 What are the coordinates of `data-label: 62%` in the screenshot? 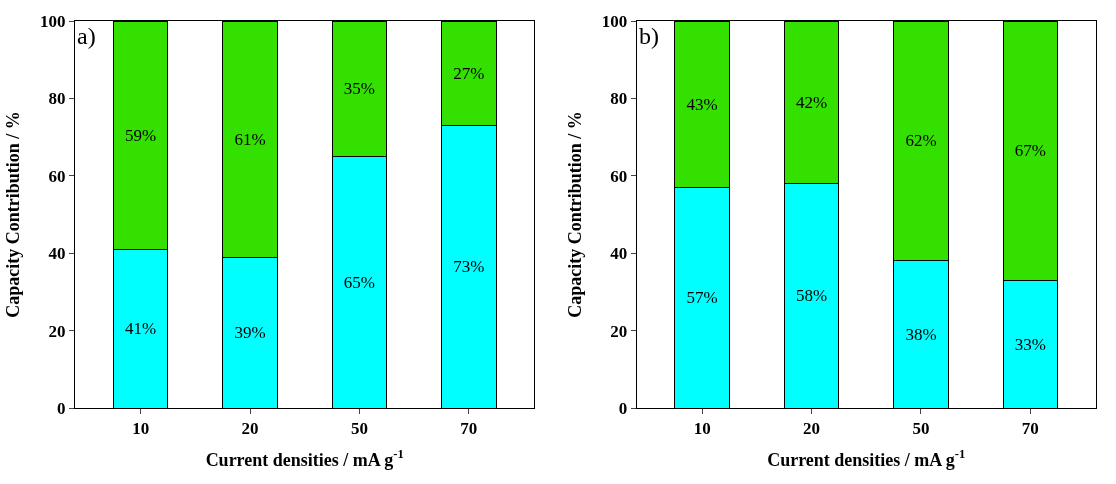 It's located at (921, 141).